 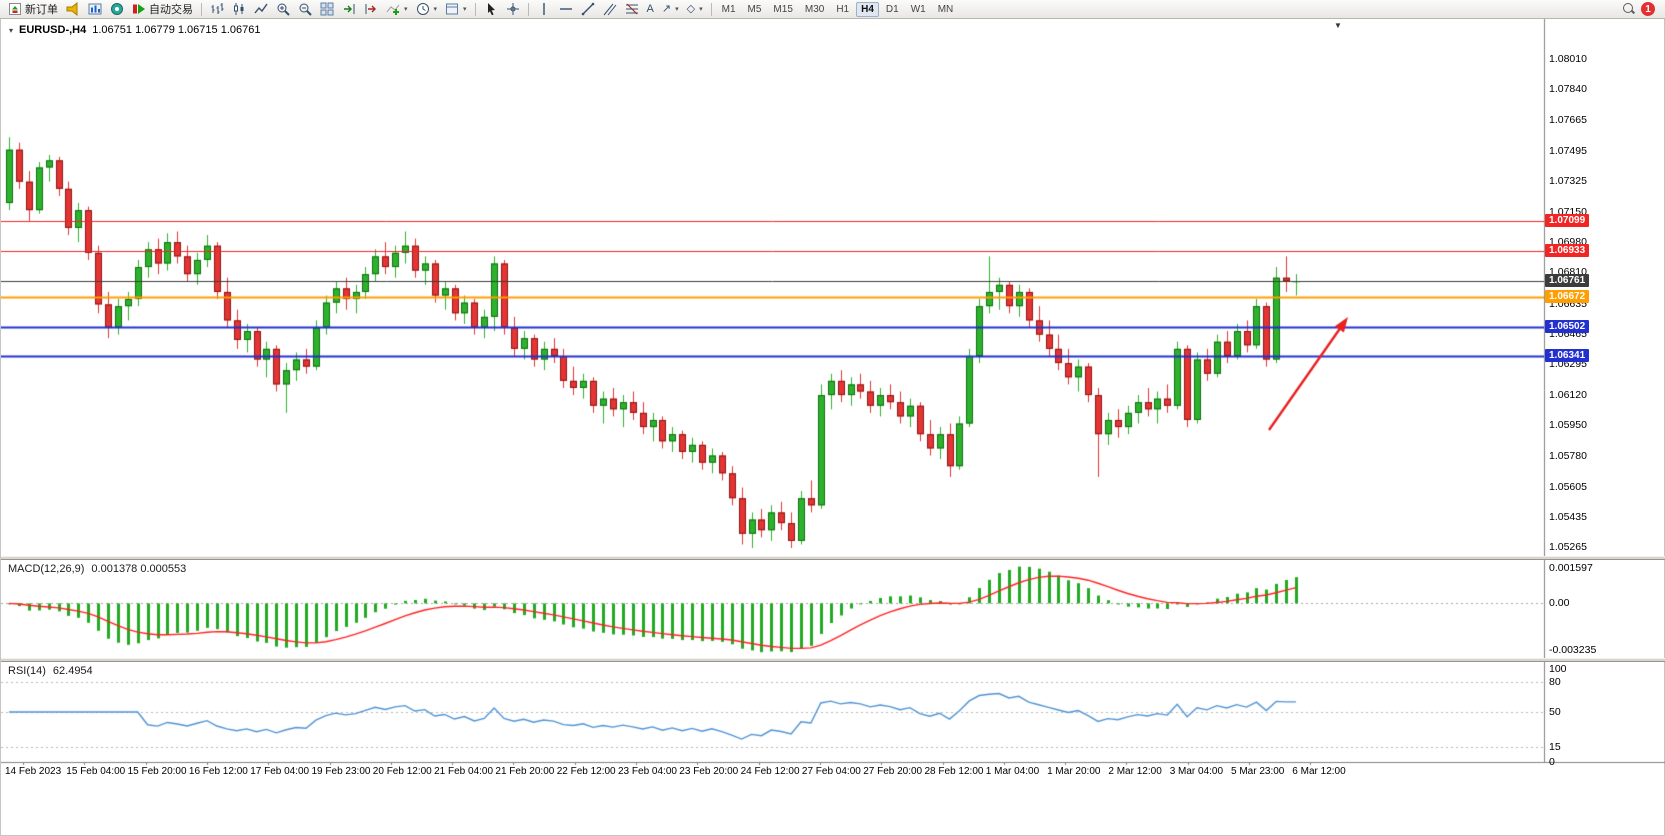 What do you see at coordinates (782, 9) in the screenshot?
I see `timeframe-button-m15: M15` at bounding box center [782, 9].